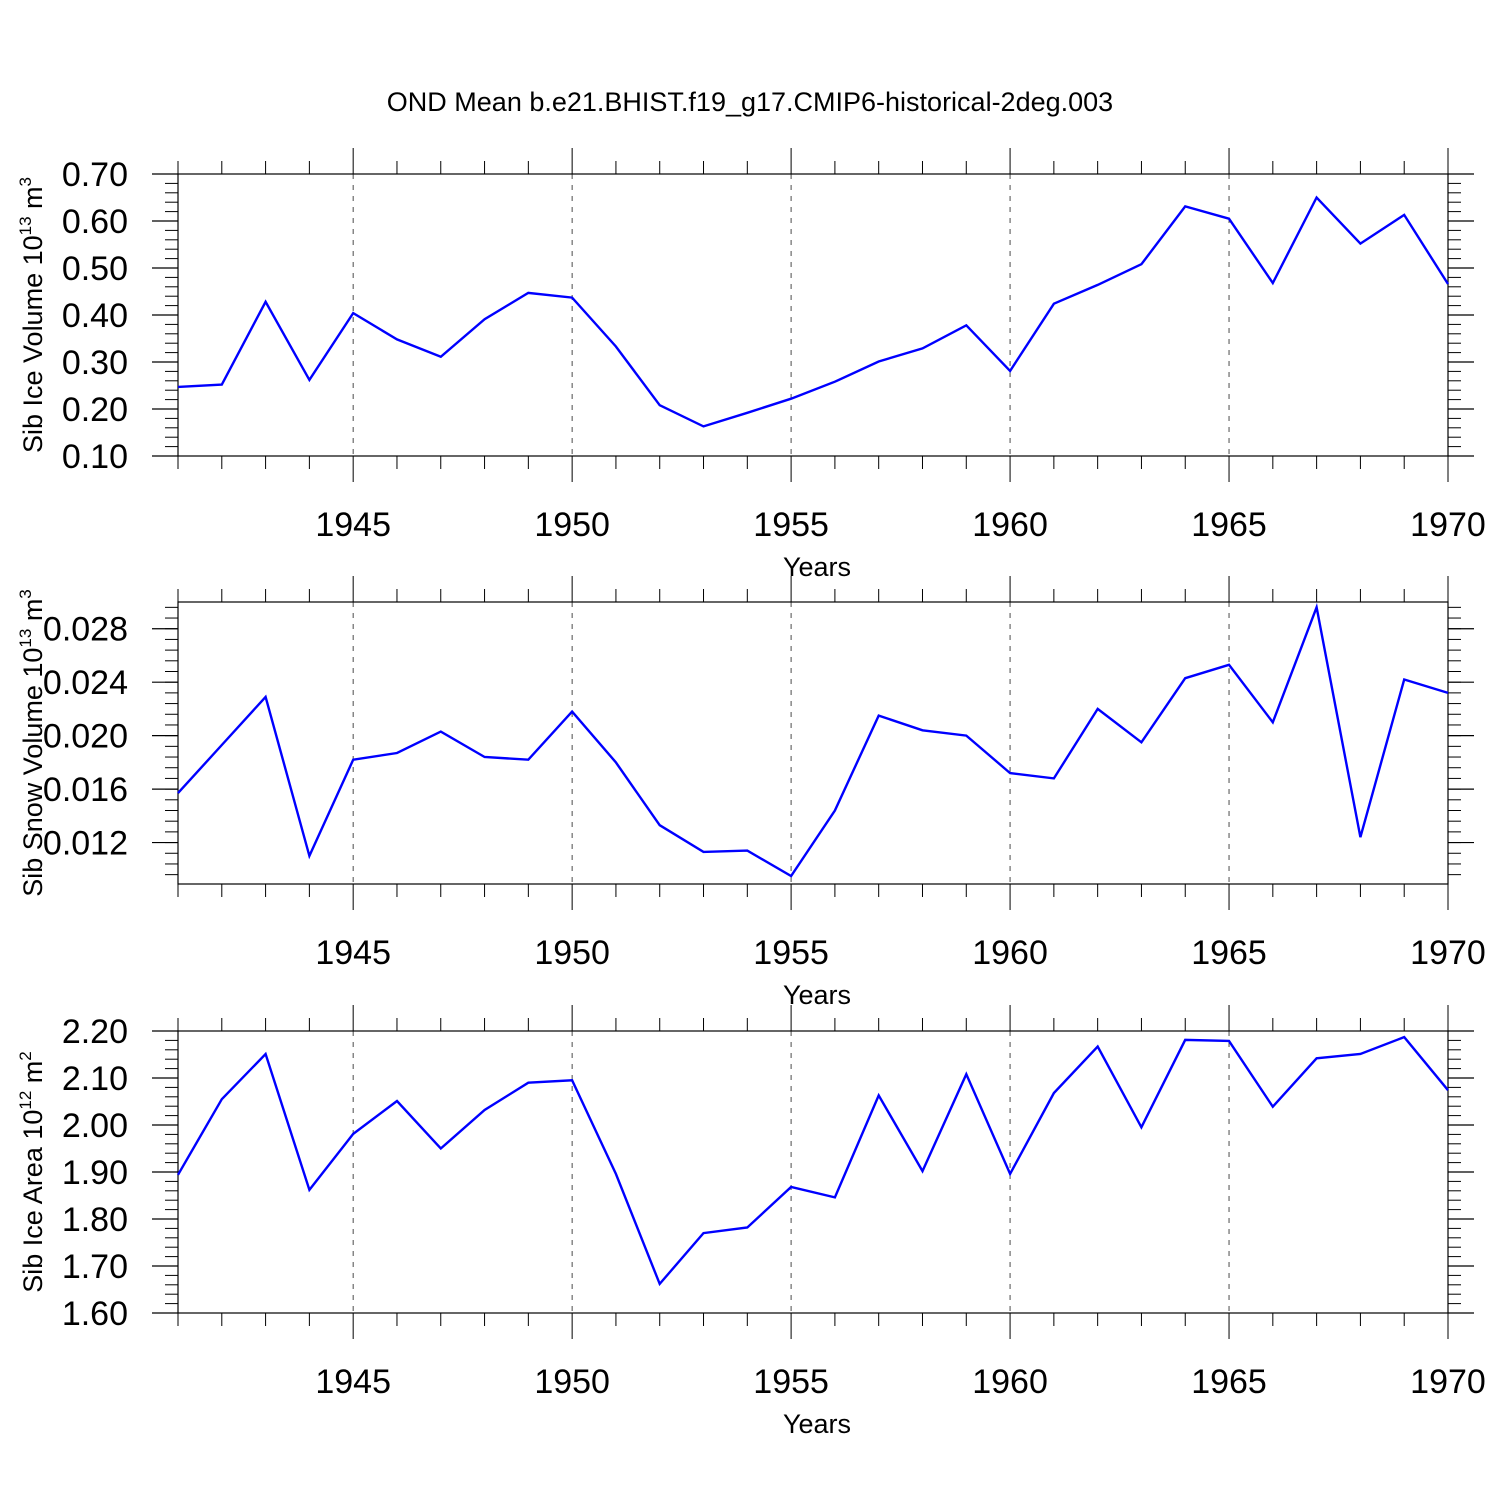 This screenshot has width=1500, height=1500. I want to click on y-tick-label: 0.020, so click(85, 737).